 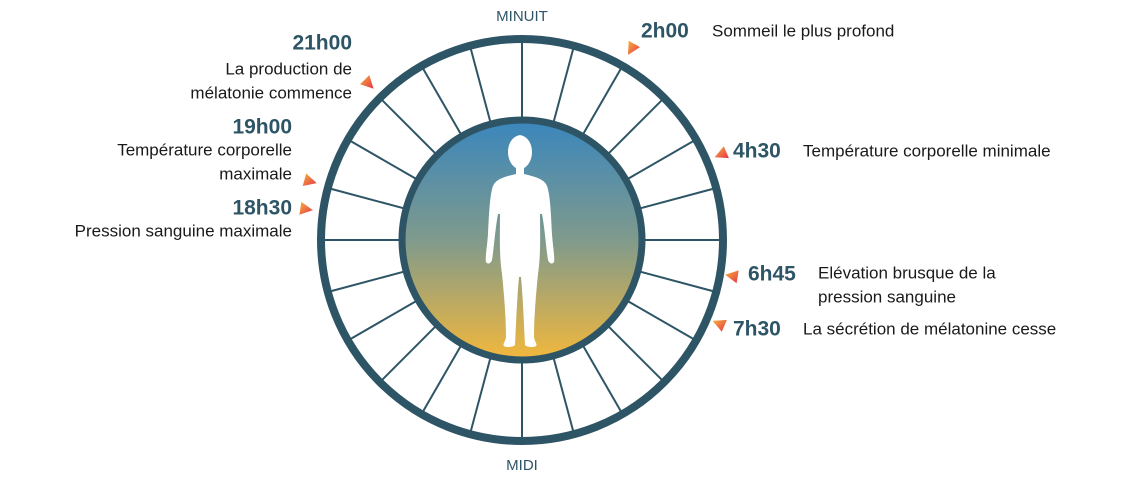 I want to click on event-text: Sommeil le plus profond, so click(x=803, y=30).